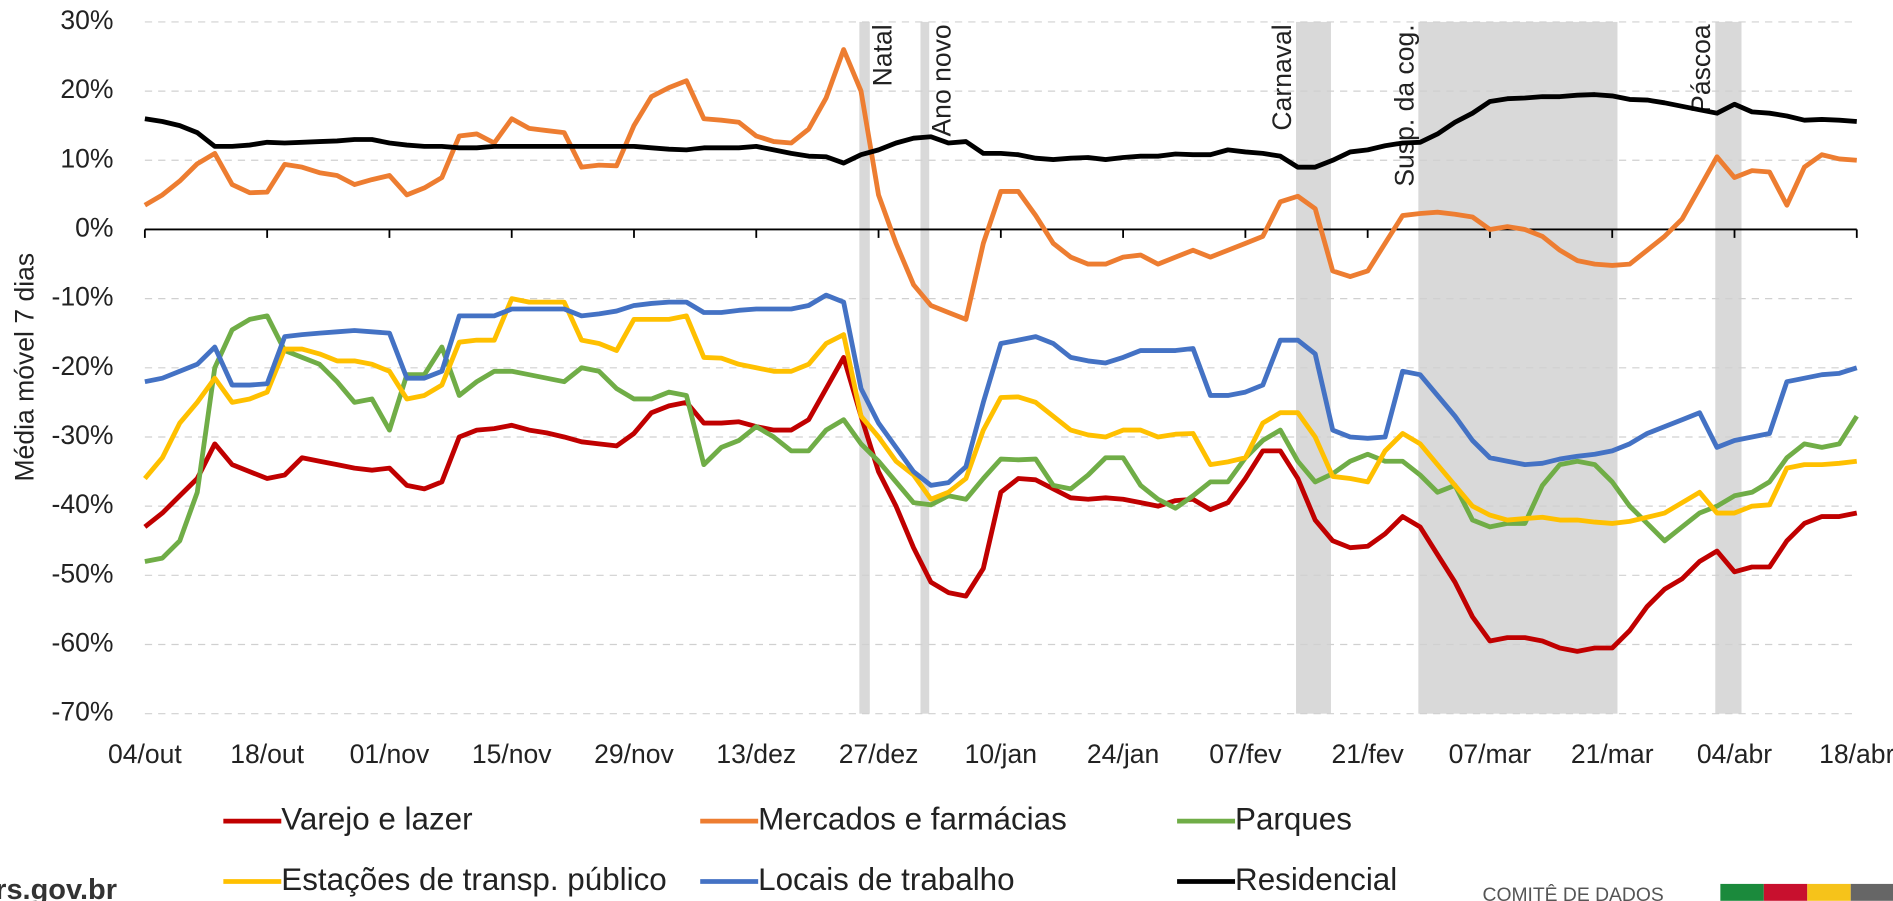 This screenshot has height=901, width=1893. Describe the element at coordinates (82, 712) in the screenshot. I see `y-tick-label: -70%` at that location.